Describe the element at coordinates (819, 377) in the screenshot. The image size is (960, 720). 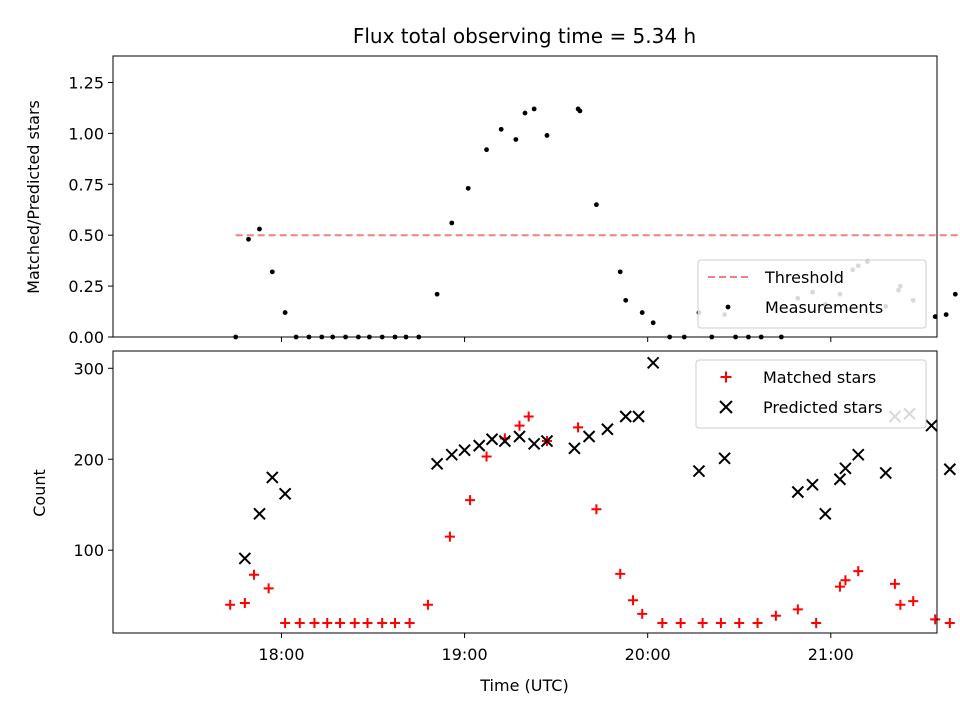
I see `legend-label: Matched stars` at that location.